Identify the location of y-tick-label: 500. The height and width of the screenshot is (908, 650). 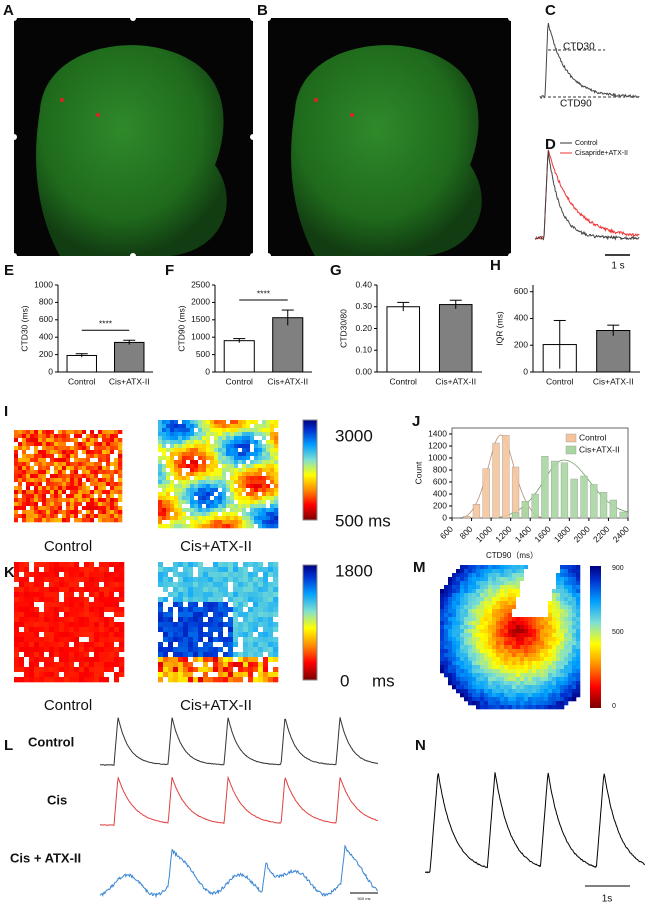
(203, 354).